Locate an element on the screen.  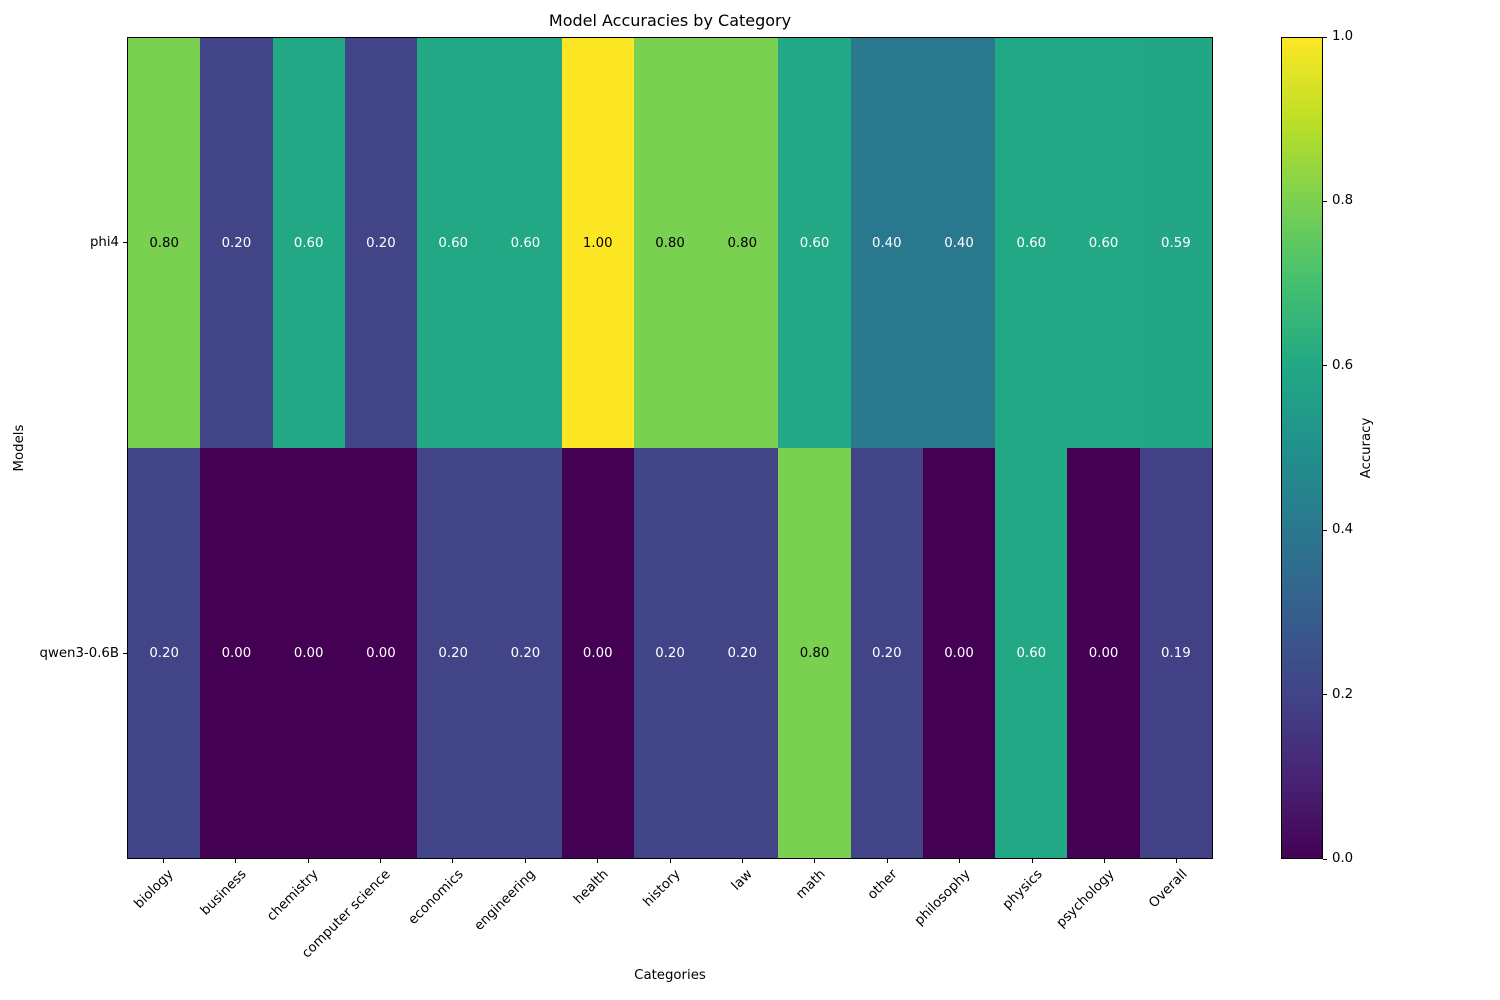
colorbar-tick-label: 0.4 is located at coordinates (1343, 530).